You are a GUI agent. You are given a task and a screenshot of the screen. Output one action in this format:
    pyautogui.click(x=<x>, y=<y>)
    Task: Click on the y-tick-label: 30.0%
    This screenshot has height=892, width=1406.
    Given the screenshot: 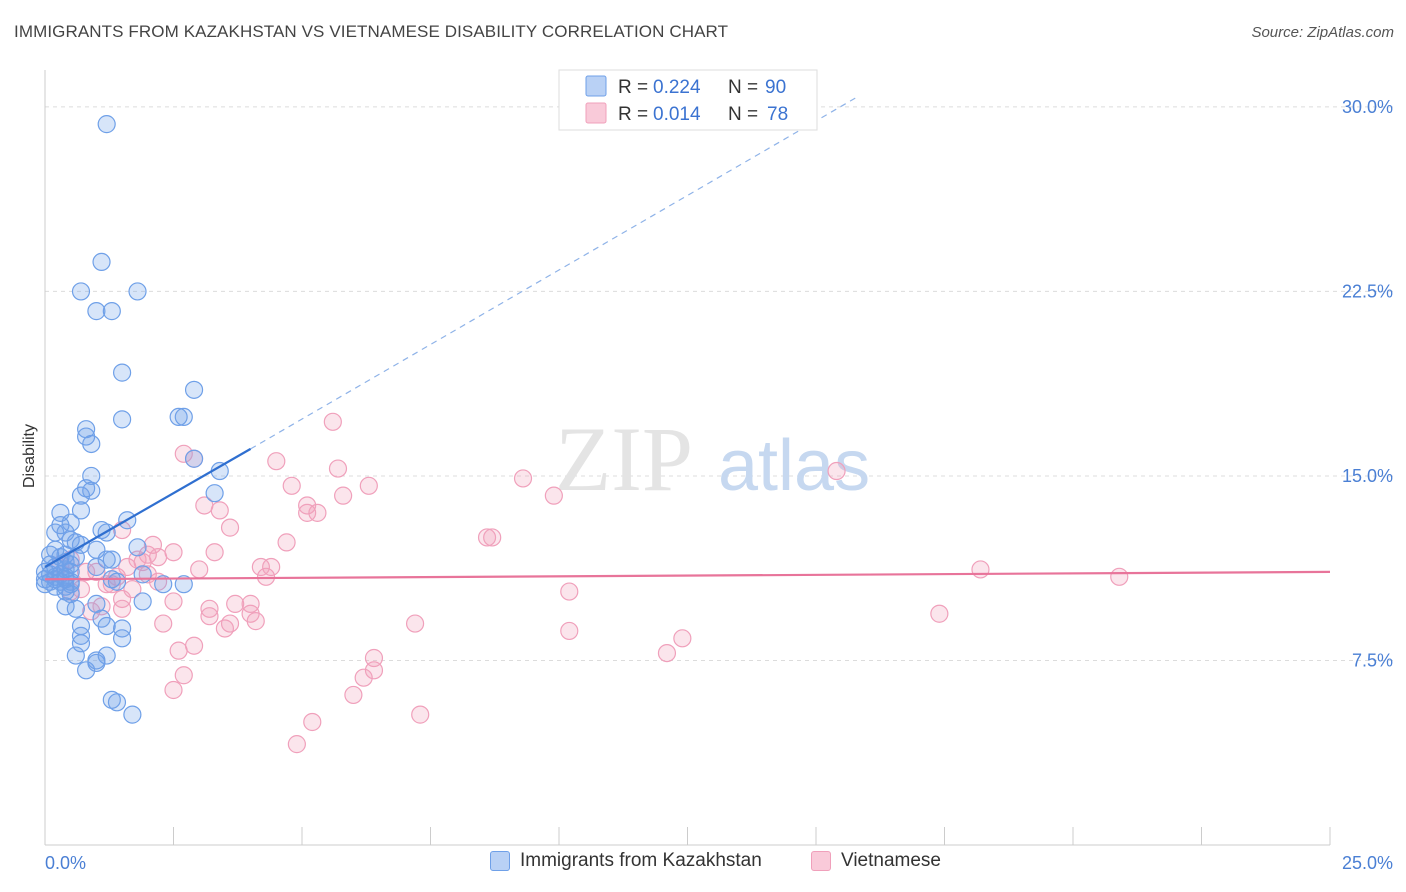 What is the action you would take?
    pyautogui.click(x=1367, y=107)
    